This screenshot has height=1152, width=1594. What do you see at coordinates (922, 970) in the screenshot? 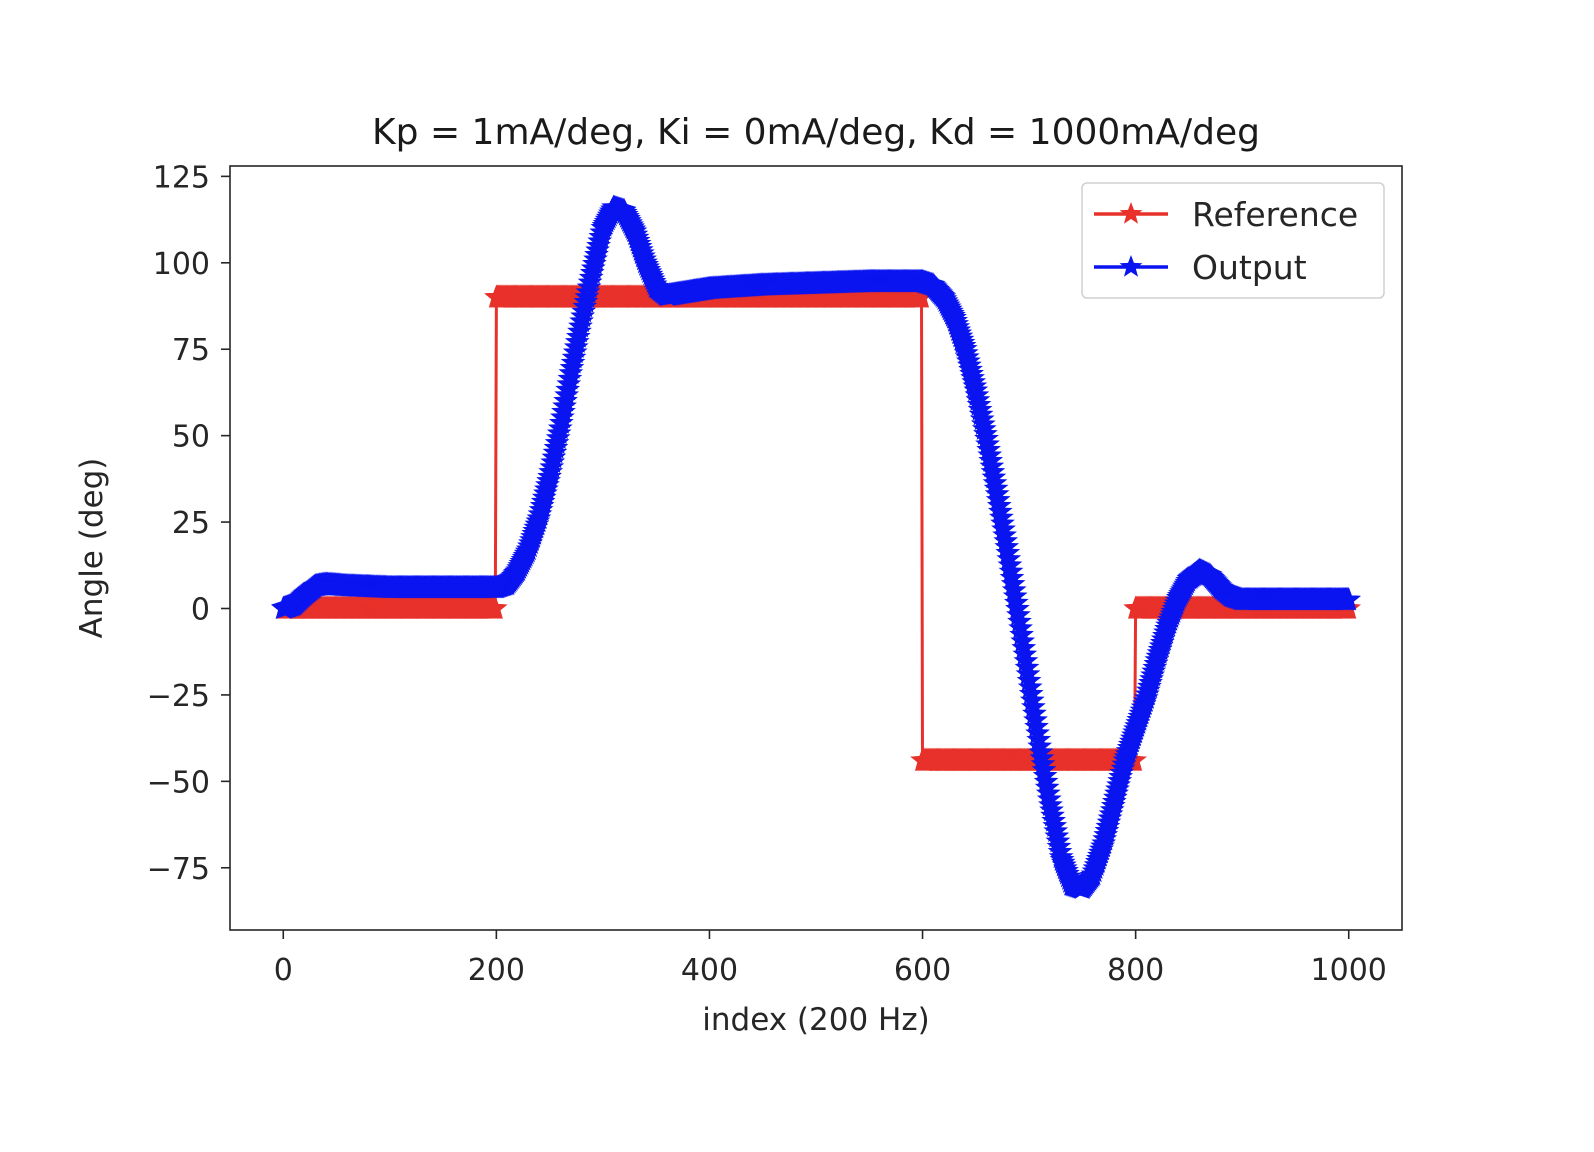
I see `x-tick-label: 600` at bounding box center [922, 970].